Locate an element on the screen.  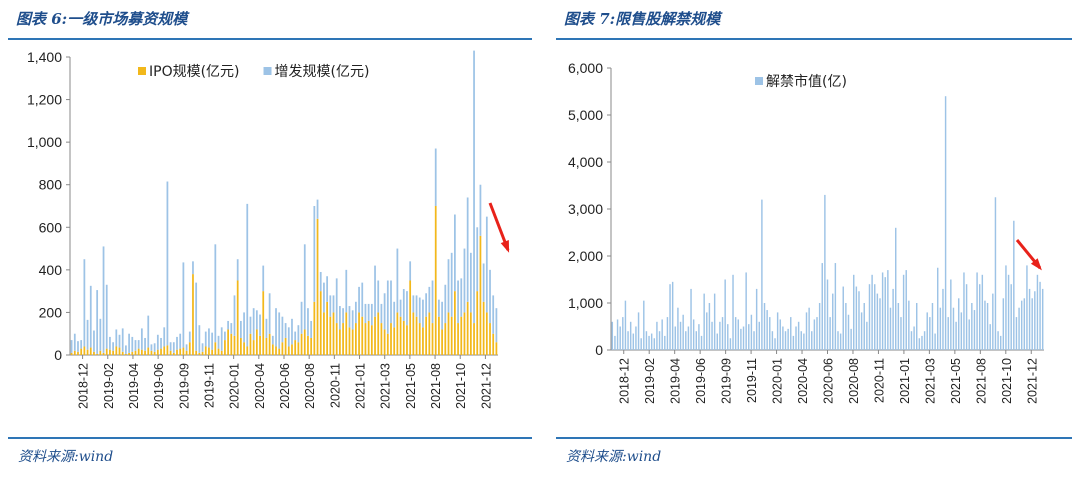
y-tick-label: 200 is located at coordinates (51, 312).